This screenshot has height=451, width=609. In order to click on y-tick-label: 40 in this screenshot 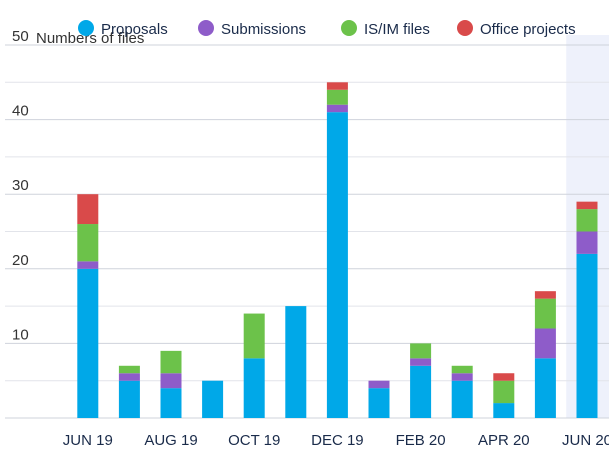, I will do `click(20, 111)`.